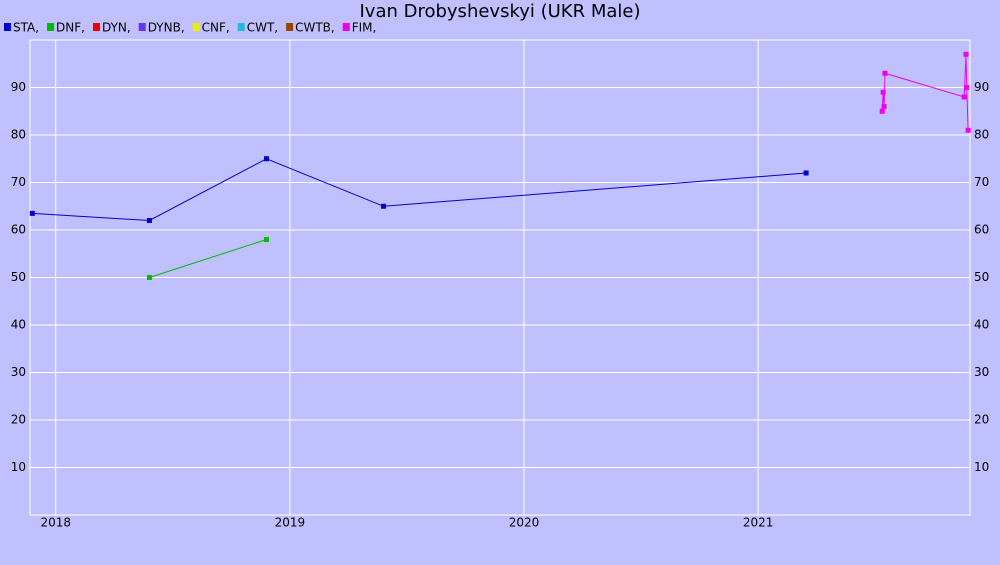 The image size is (1000, 565). I want to click on y2-tick-label: 50, so click(981, 277).